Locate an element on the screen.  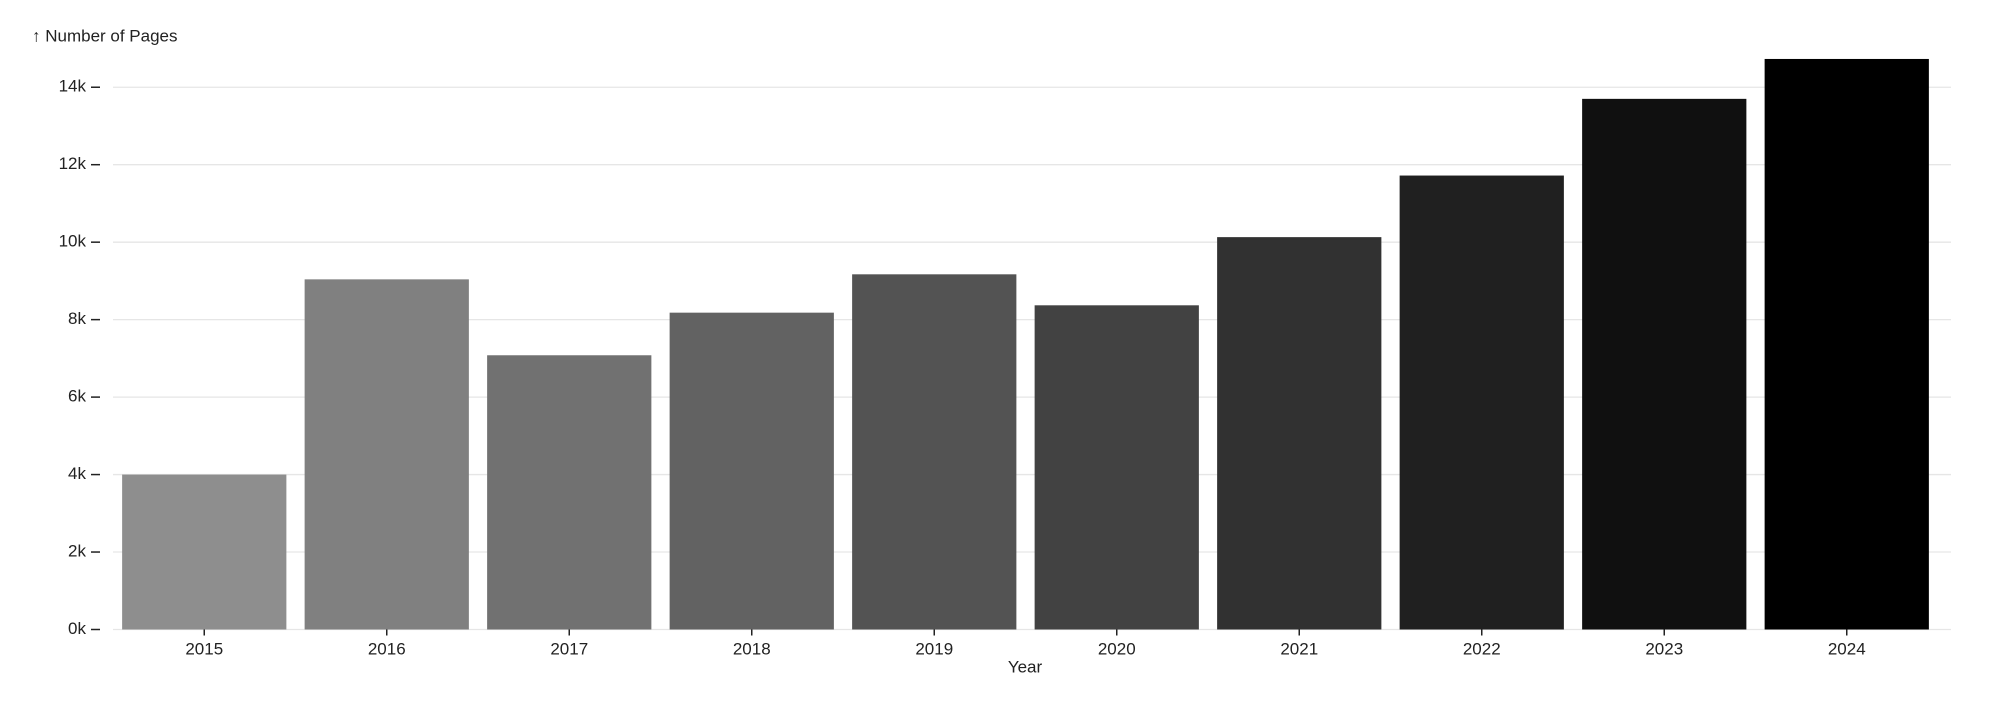
y-tick-label: 4k is located at coordinates (77, 473).